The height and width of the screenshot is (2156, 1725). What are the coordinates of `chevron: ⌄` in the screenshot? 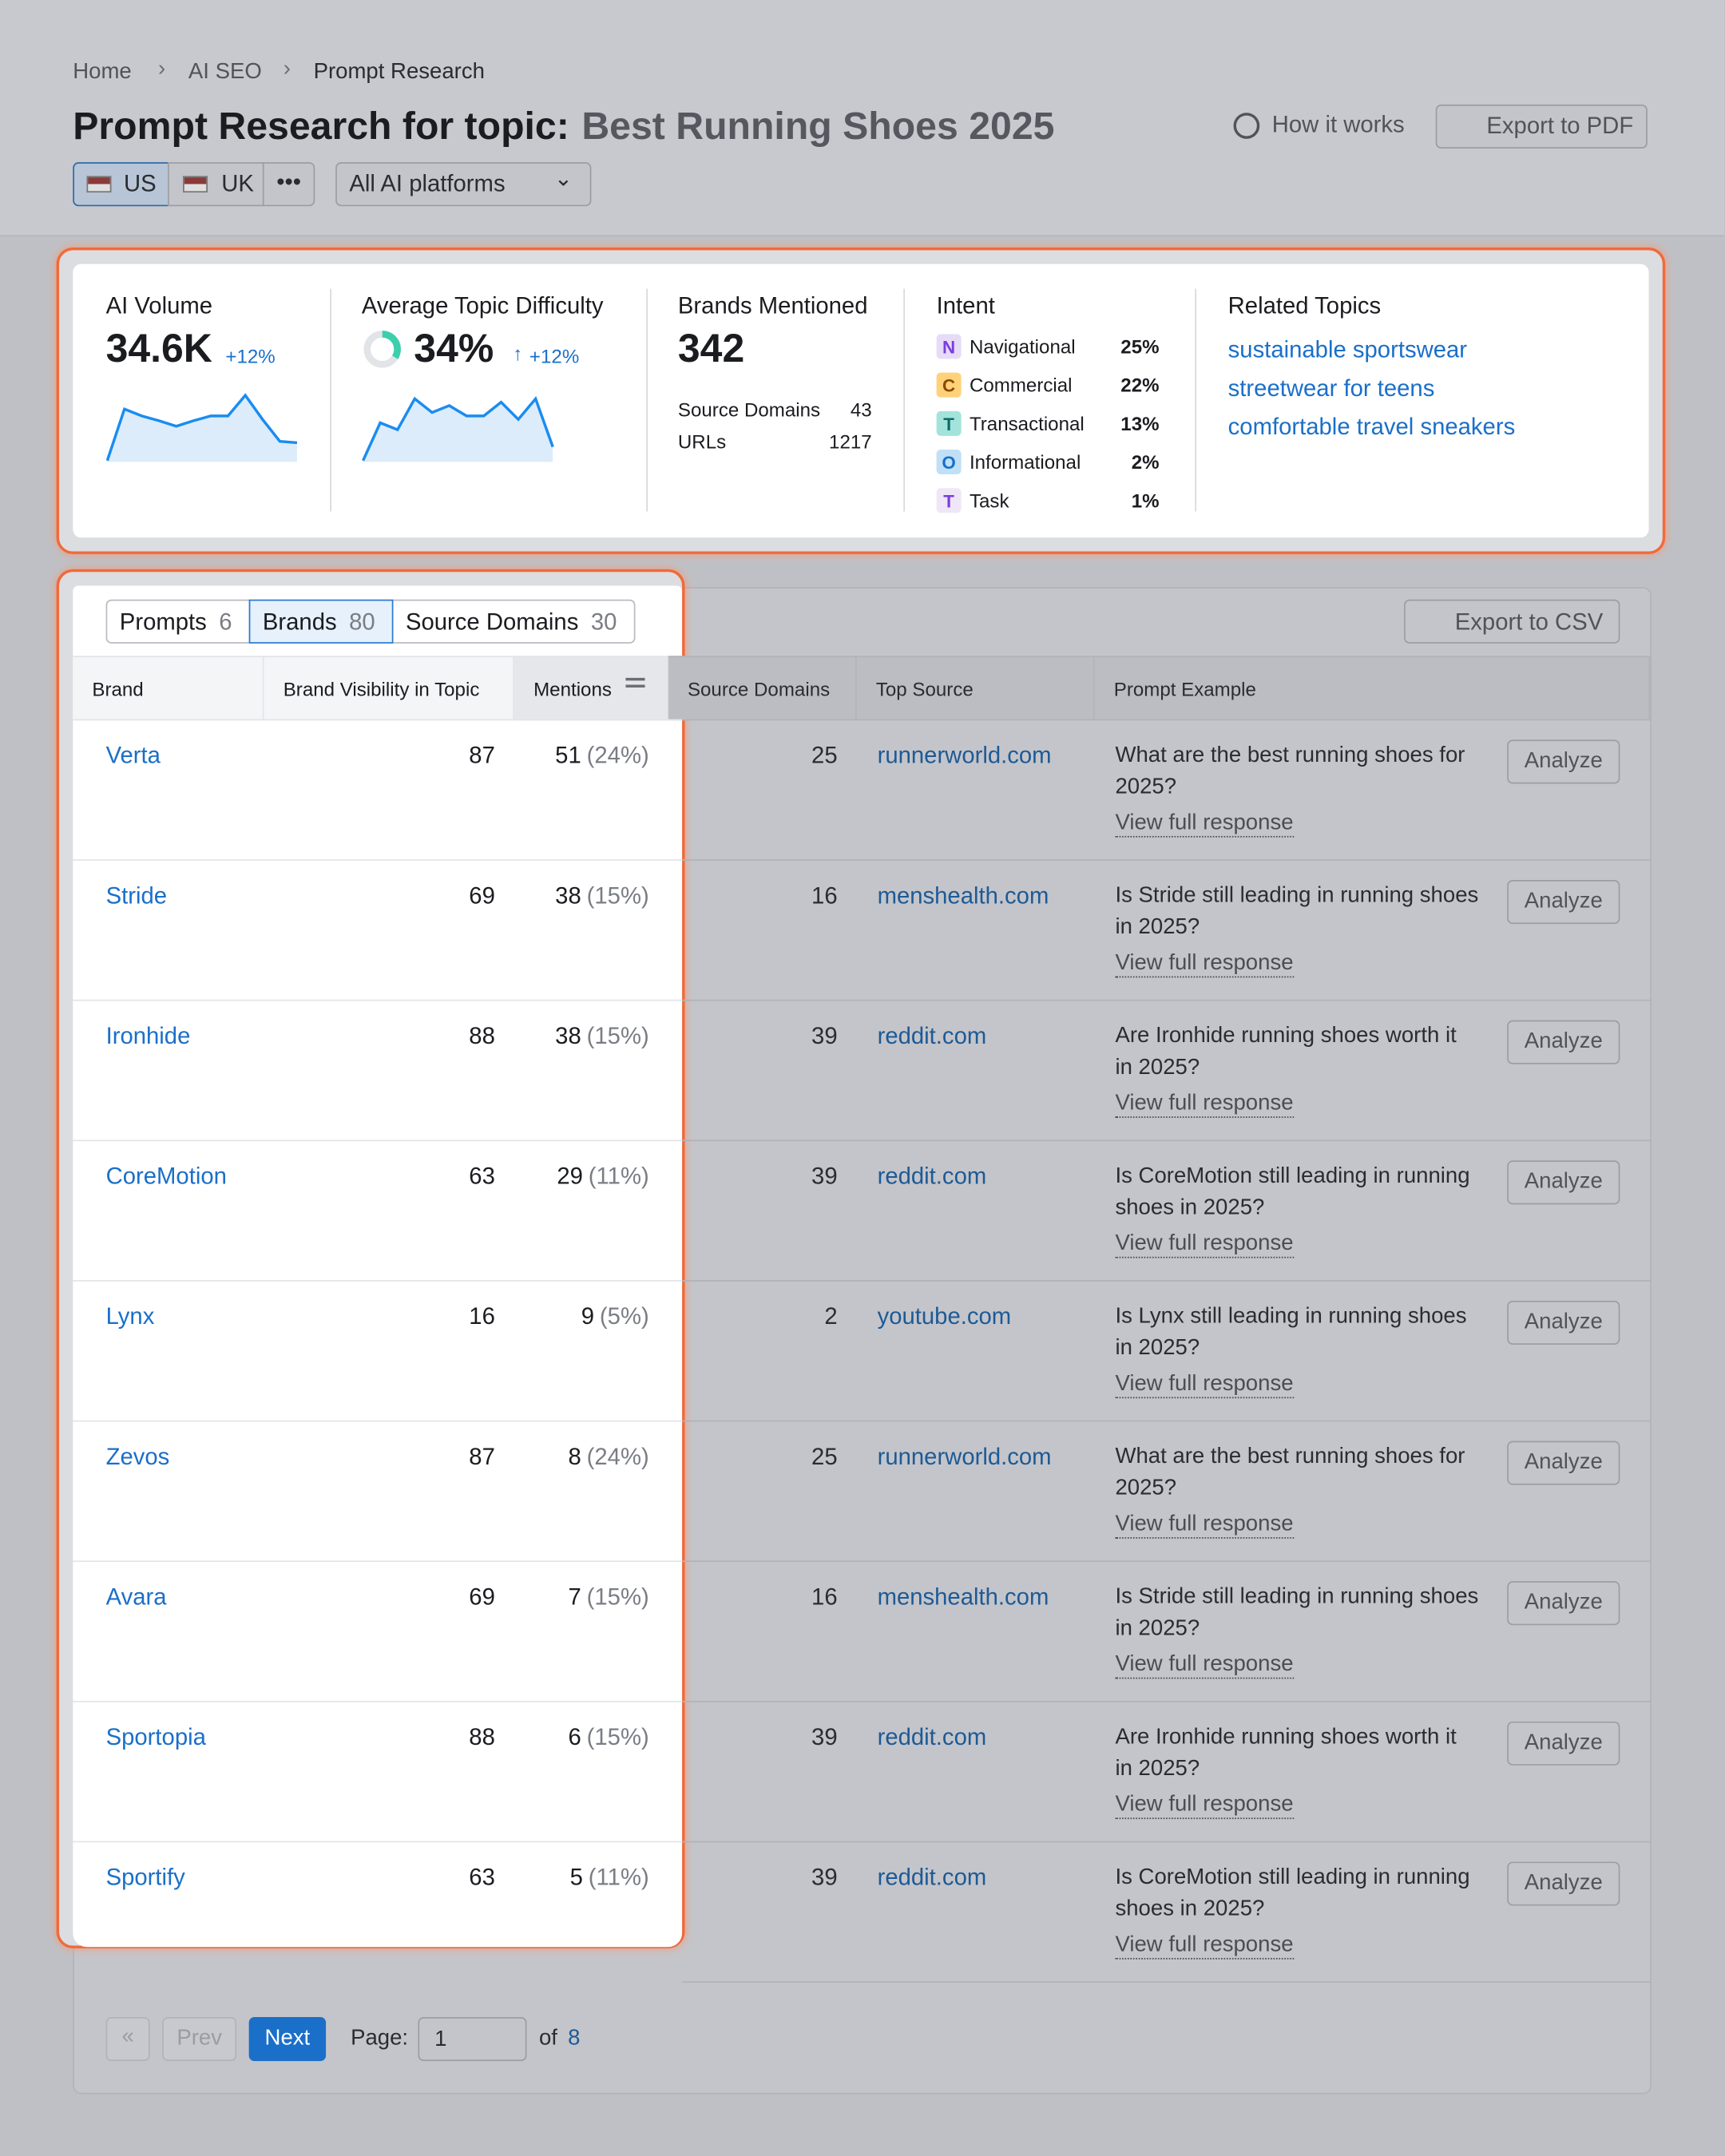 It's located at (563, 180).